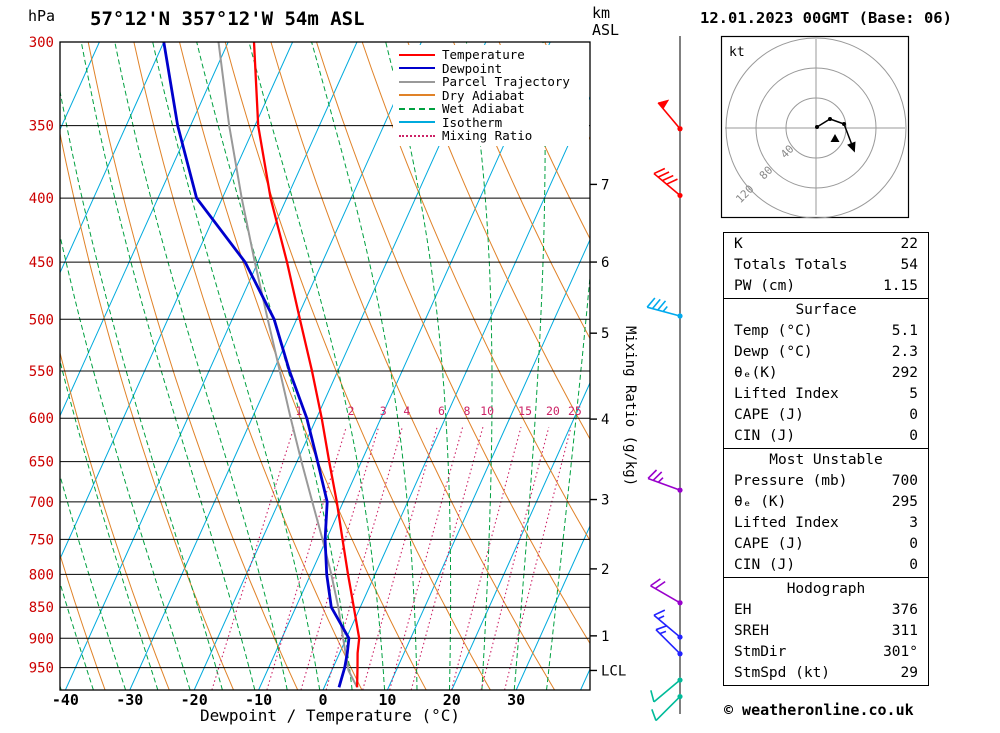  I want to click on stat-label: StmDir, so click(760, 652).